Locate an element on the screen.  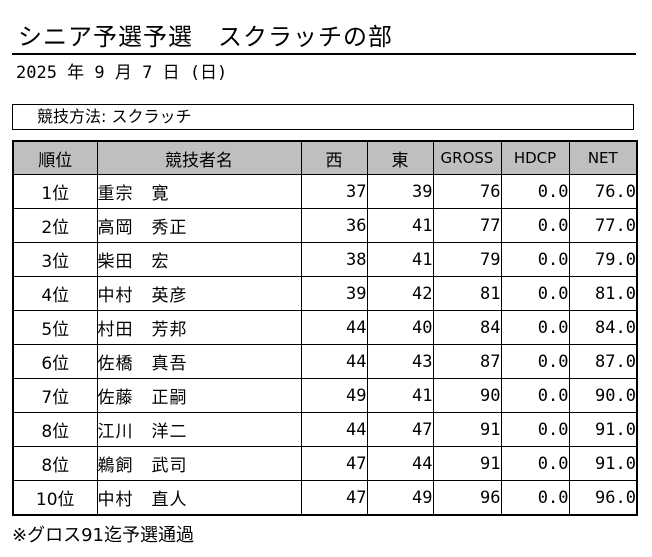
cell-rank: 2位 is located at coordinates (55, 225).